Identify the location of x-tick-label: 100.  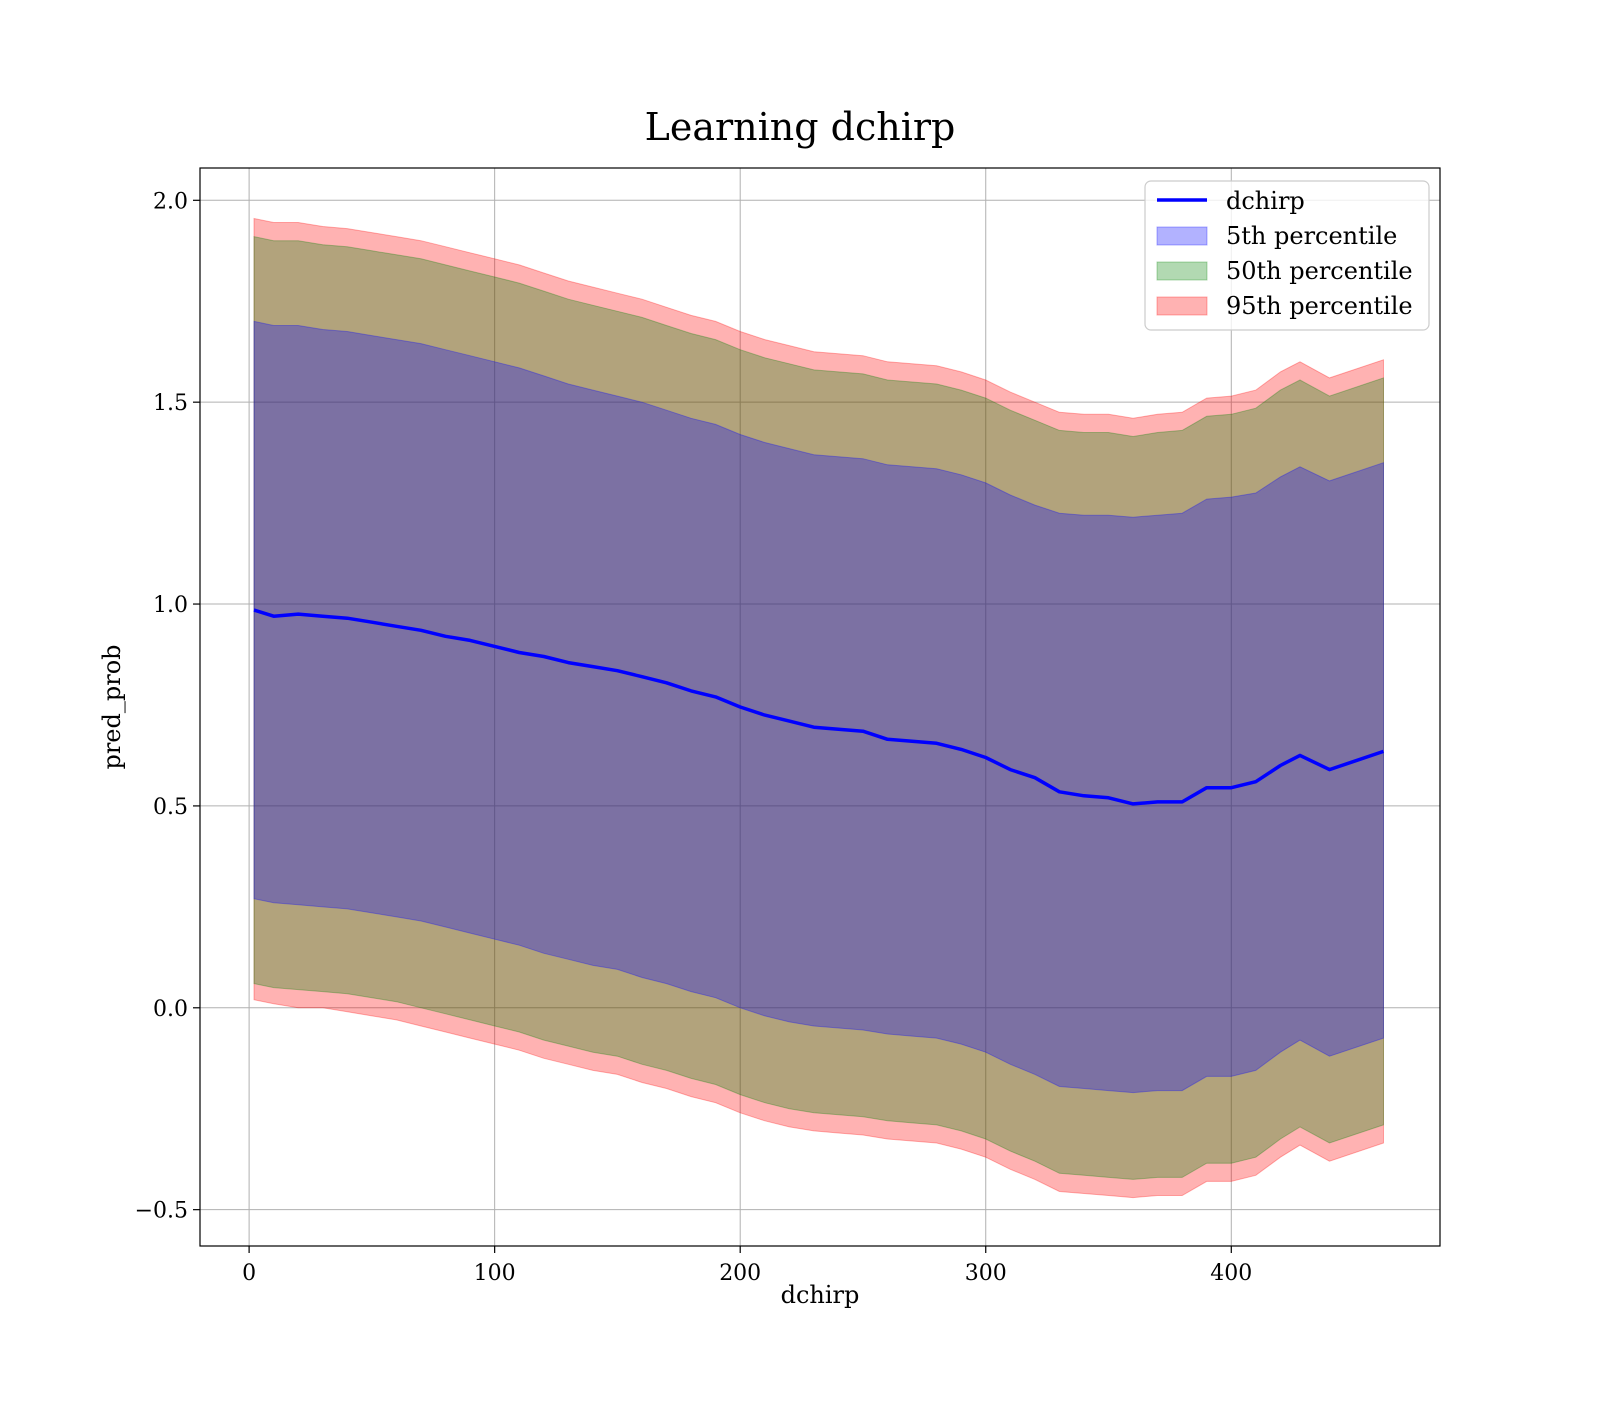
(495, 1273).